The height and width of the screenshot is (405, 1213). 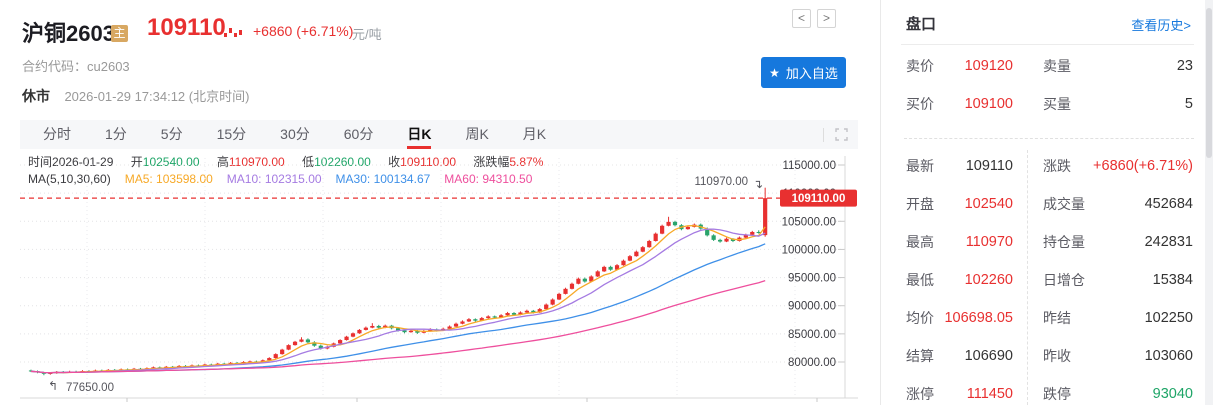 I want to click on ma-group-label: MA(5,10,30,60), so click(x=69, y=179).